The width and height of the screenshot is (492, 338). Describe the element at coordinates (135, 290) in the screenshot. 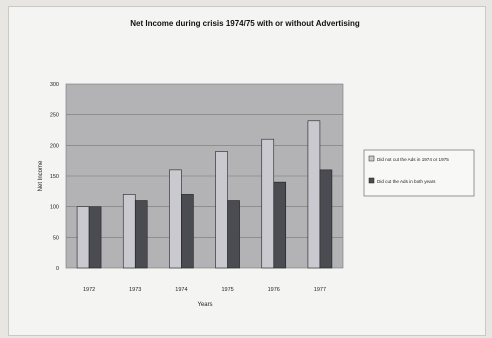

I see `x-tick-label: 1973` at that location.